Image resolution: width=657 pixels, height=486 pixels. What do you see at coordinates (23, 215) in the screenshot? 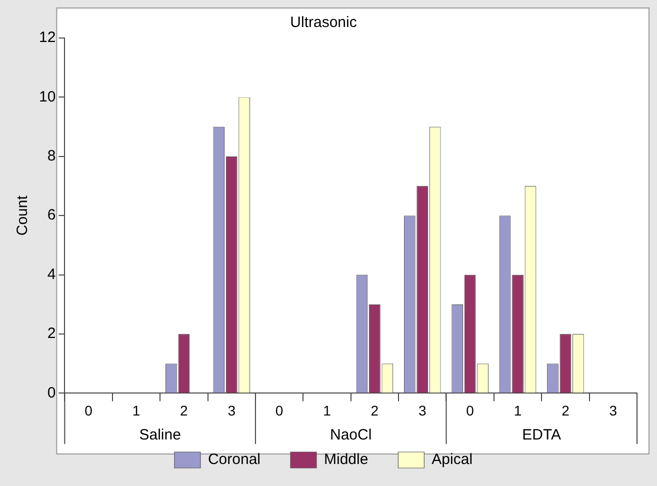
I see `y-axis-title: Count` at bounding box center [23, 215].